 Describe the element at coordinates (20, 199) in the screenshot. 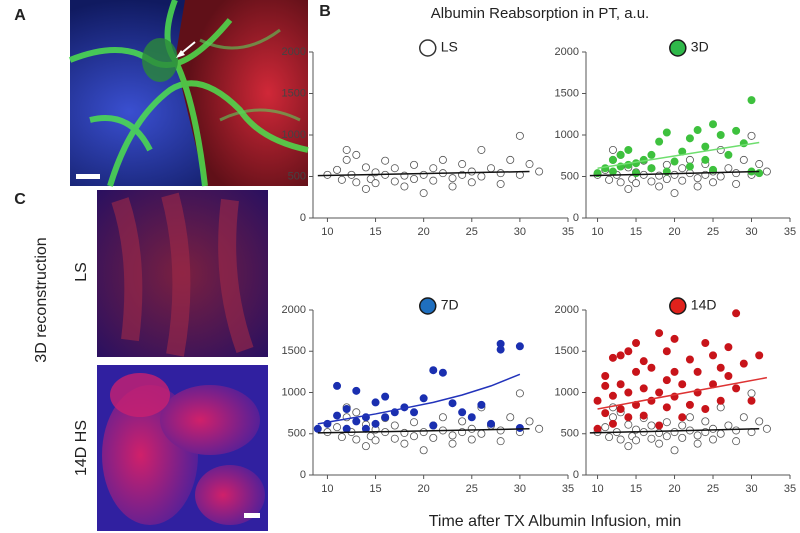

I see `panel-label: C` at that location.